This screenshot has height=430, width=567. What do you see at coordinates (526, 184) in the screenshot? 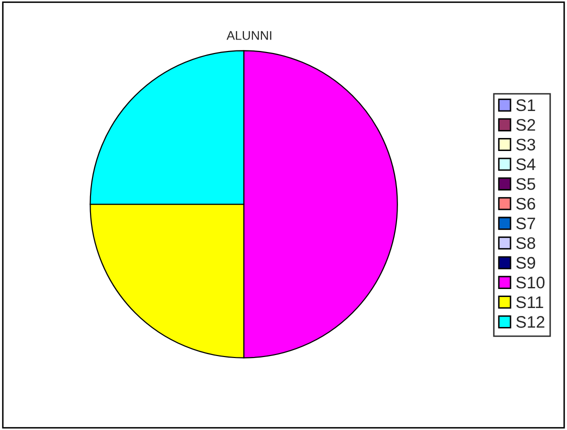
I see `legend-label: S5` at bounding box center [526, 184].